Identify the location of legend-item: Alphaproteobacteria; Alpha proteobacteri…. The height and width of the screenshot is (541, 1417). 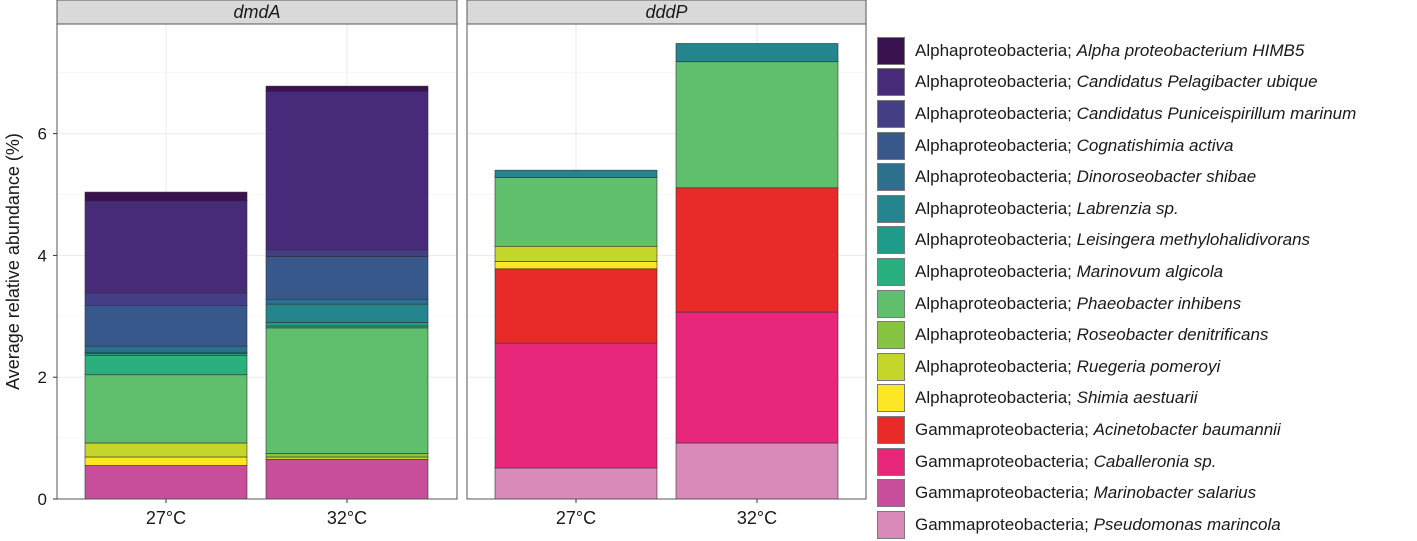
(1144, 51).